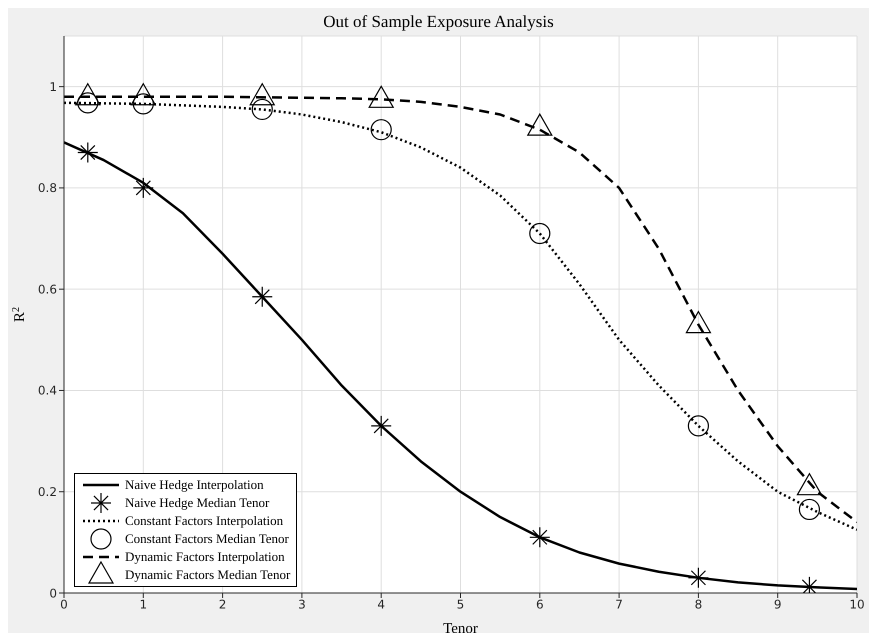 The height and width of the screenshot is (641, 877). What do you see at coordinates (64, 605) in the screenshot?
I see `x-tick-label: 0` at bounding box center [64, 605].